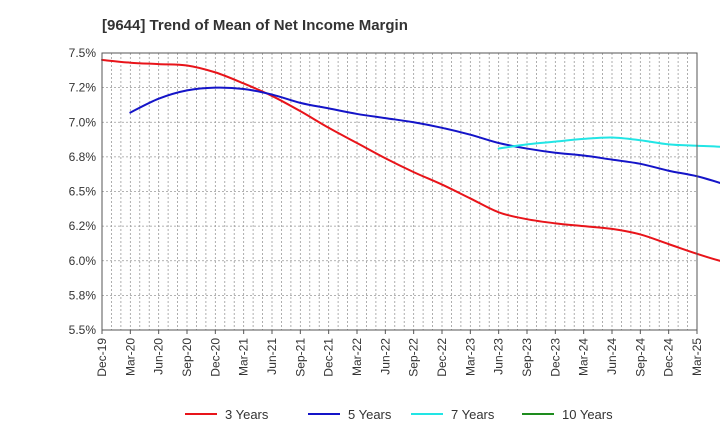 The height and width of the screenshot is (445, 720). What do you see at coordinates (414, 357) in the screenshot?
I see `x-tick-label: Sep-22` at bounding box center [414, 357].